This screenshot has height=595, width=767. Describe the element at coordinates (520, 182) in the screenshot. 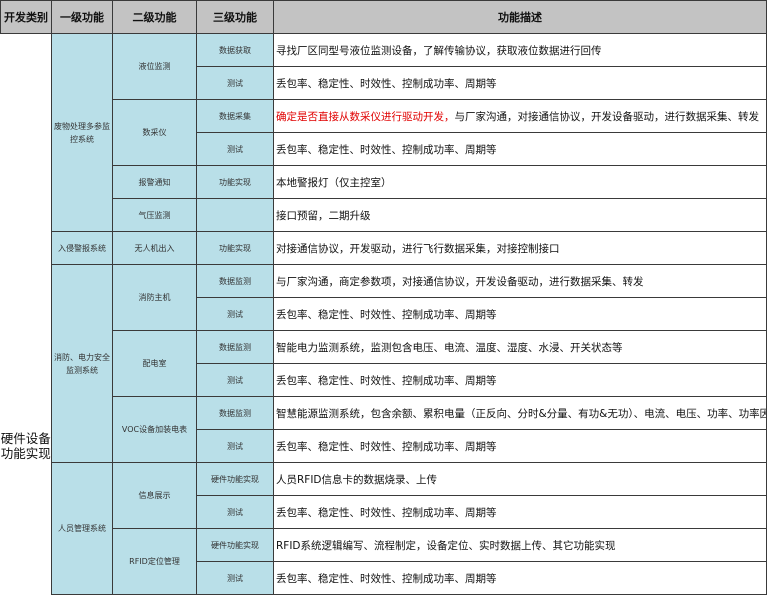

I see `description-cell: 本地警报灯（仅主控室）` at that location.